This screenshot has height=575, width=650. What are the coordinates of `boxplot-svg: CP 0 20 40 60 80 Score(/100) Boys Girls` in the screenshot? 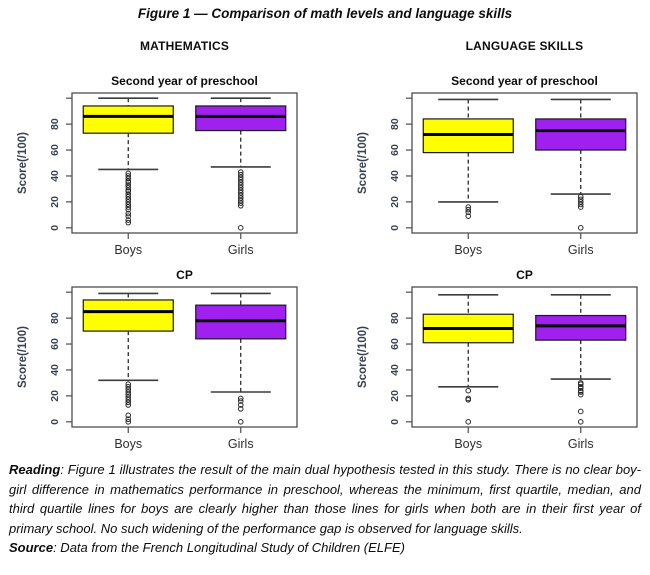 It's located at (497, 359).